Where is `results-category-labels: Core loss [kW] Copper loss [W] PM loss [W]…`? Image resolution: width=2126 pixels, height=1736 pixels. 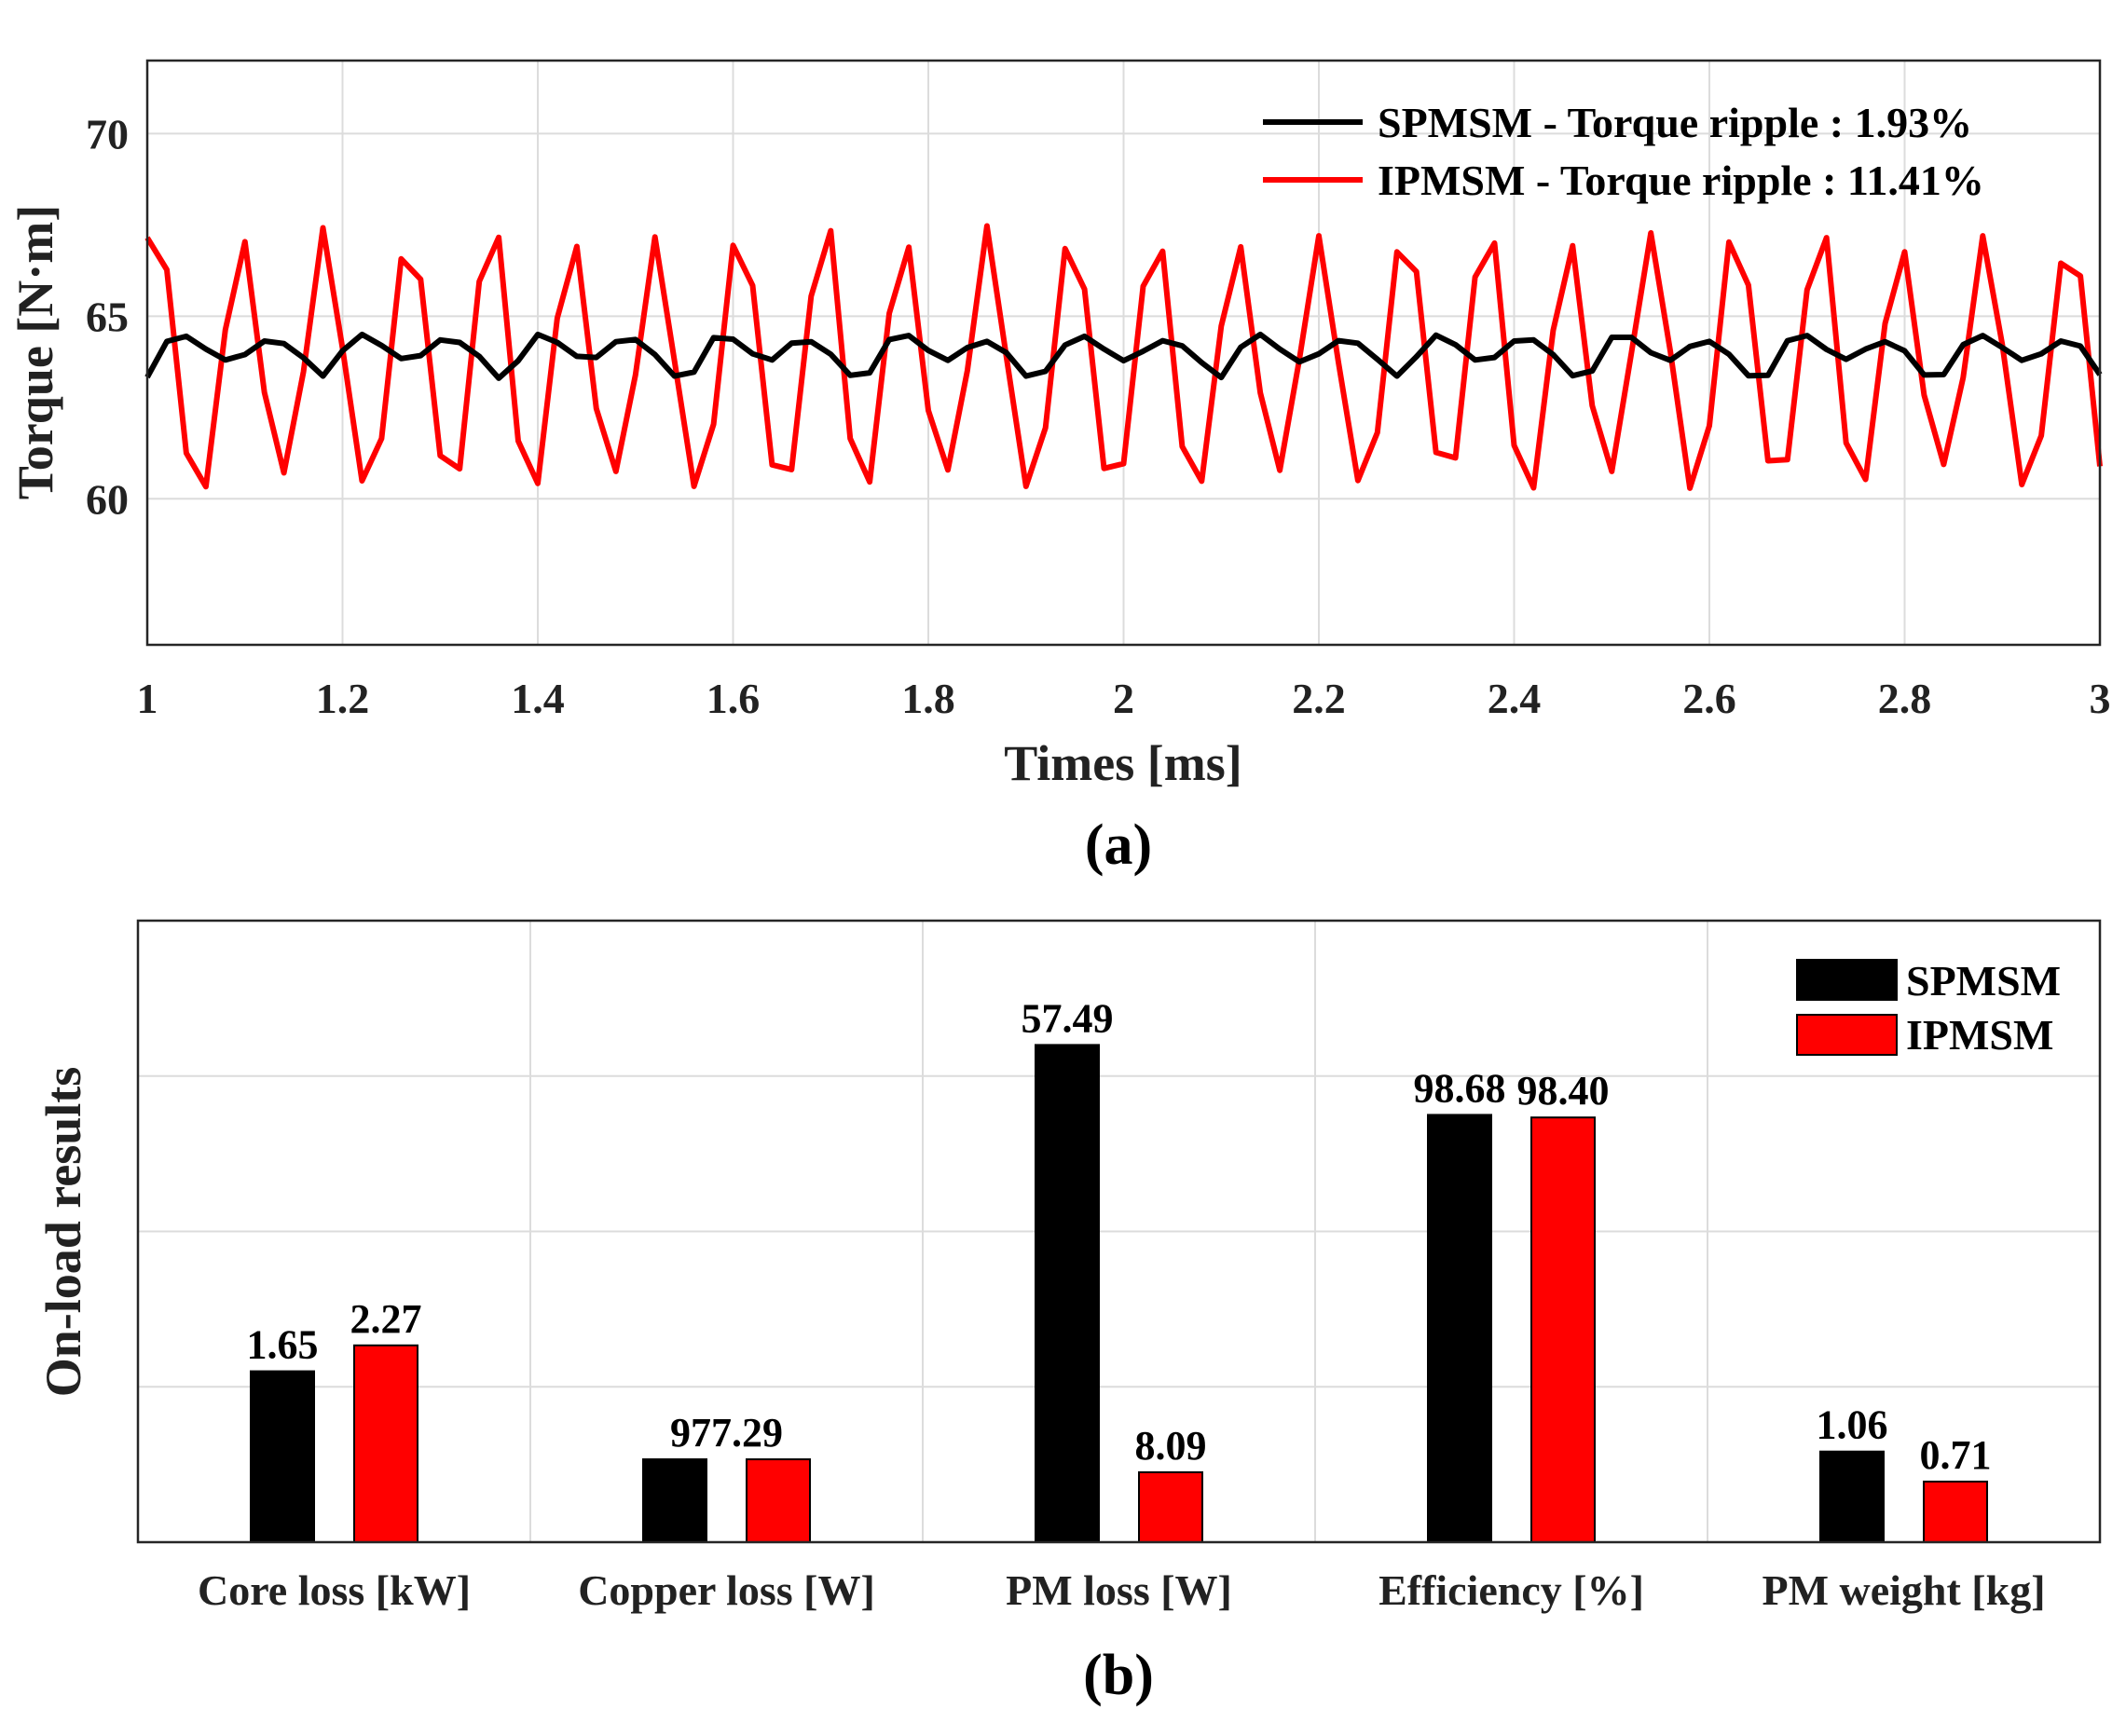 results-category-labels: Core loss [kW] Copper loss [W] PM loss [W]… is located at coordinates (1122, 1590).